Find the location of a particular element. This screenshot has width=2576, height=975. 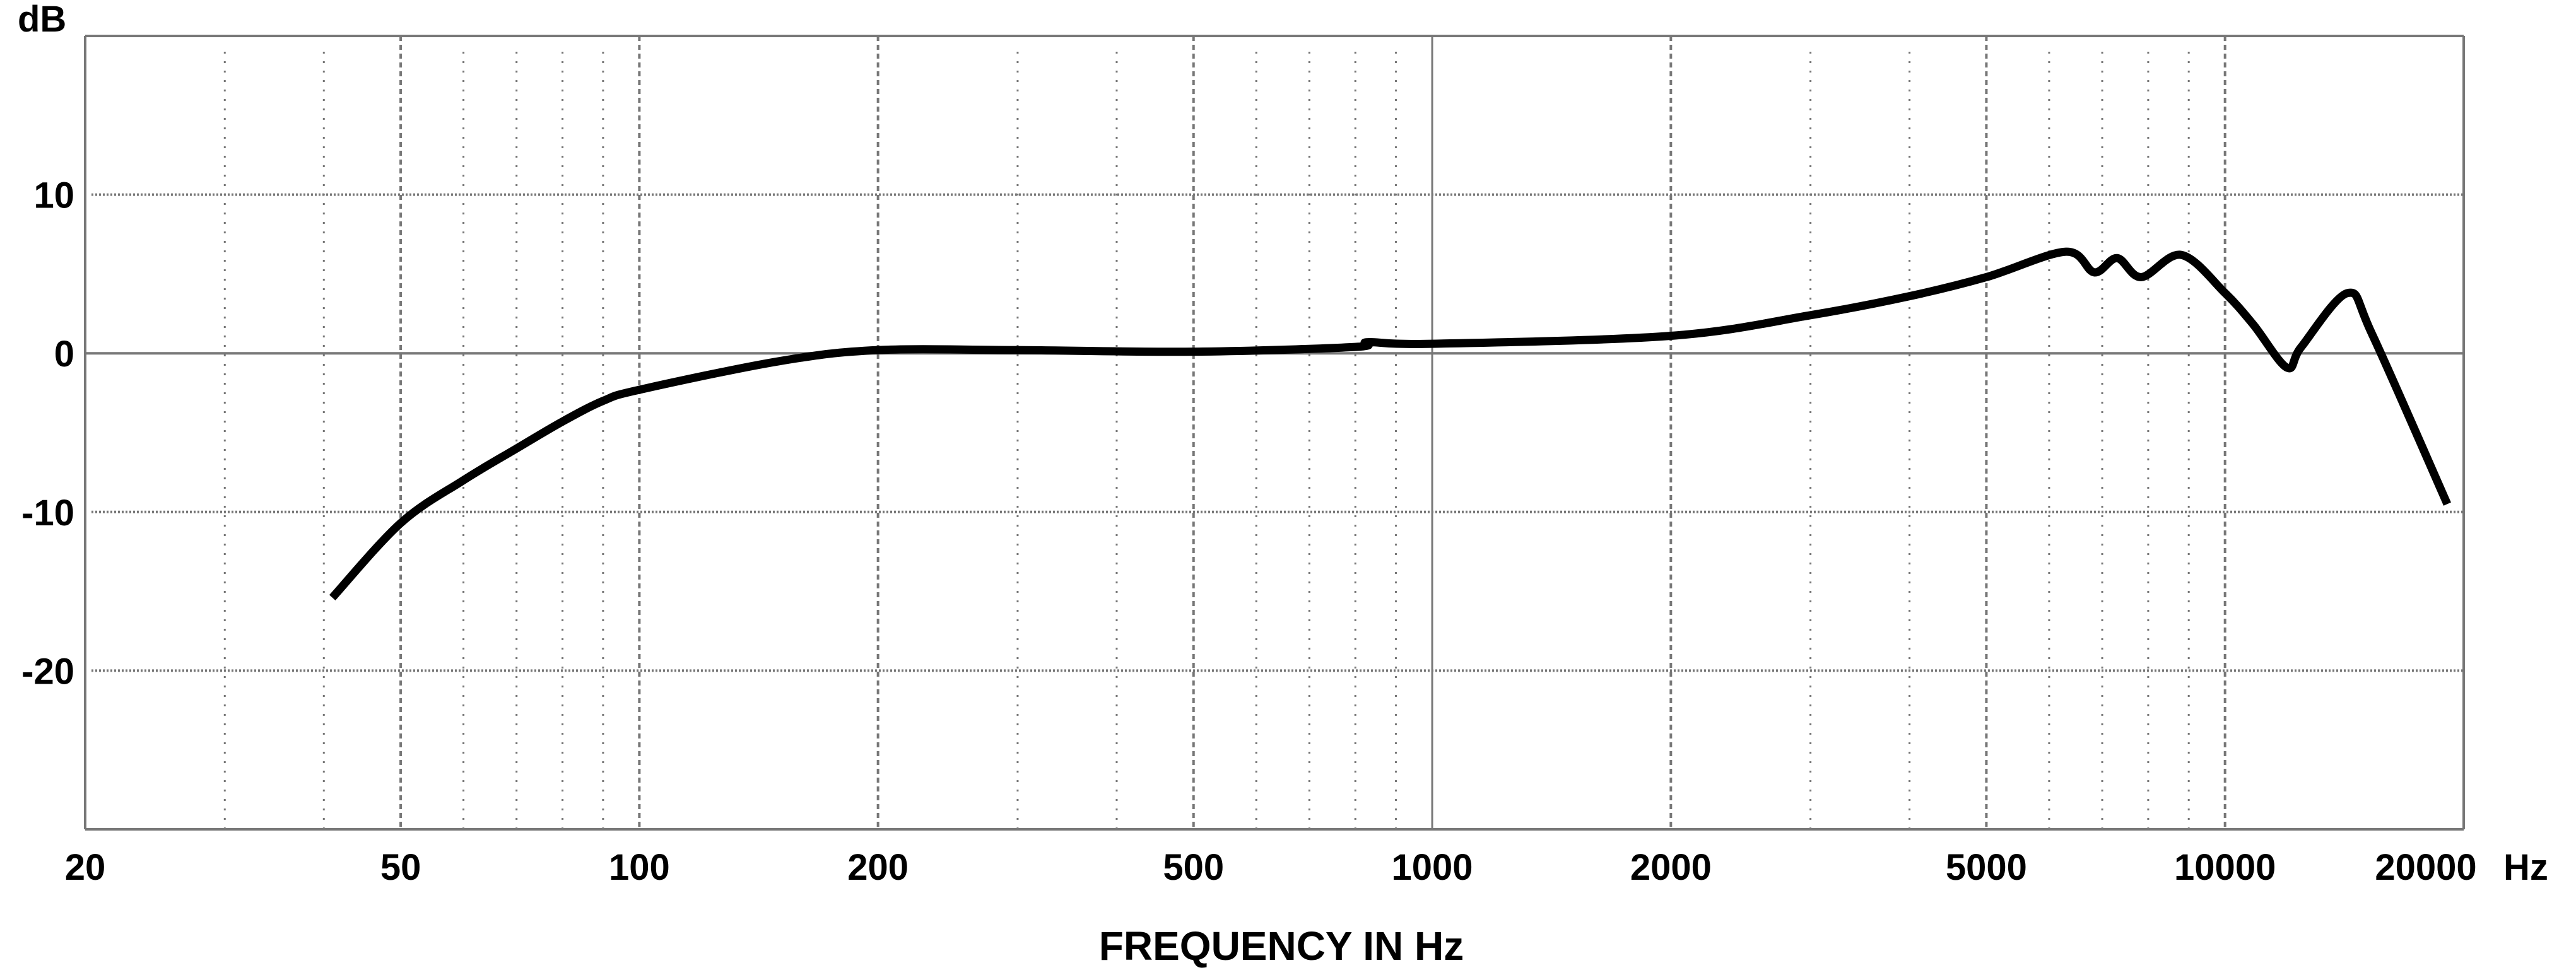

x-tick-label: 5000 is located at coordinates (1987, 867).